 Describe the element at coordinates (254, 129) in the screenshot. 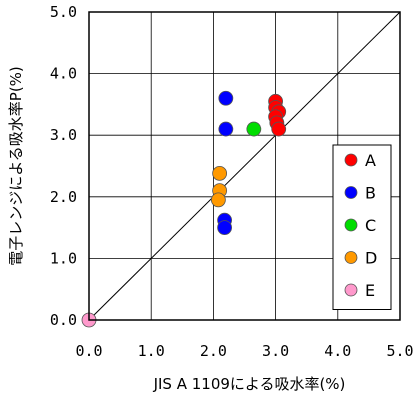

I see `data-point-c` at that location.